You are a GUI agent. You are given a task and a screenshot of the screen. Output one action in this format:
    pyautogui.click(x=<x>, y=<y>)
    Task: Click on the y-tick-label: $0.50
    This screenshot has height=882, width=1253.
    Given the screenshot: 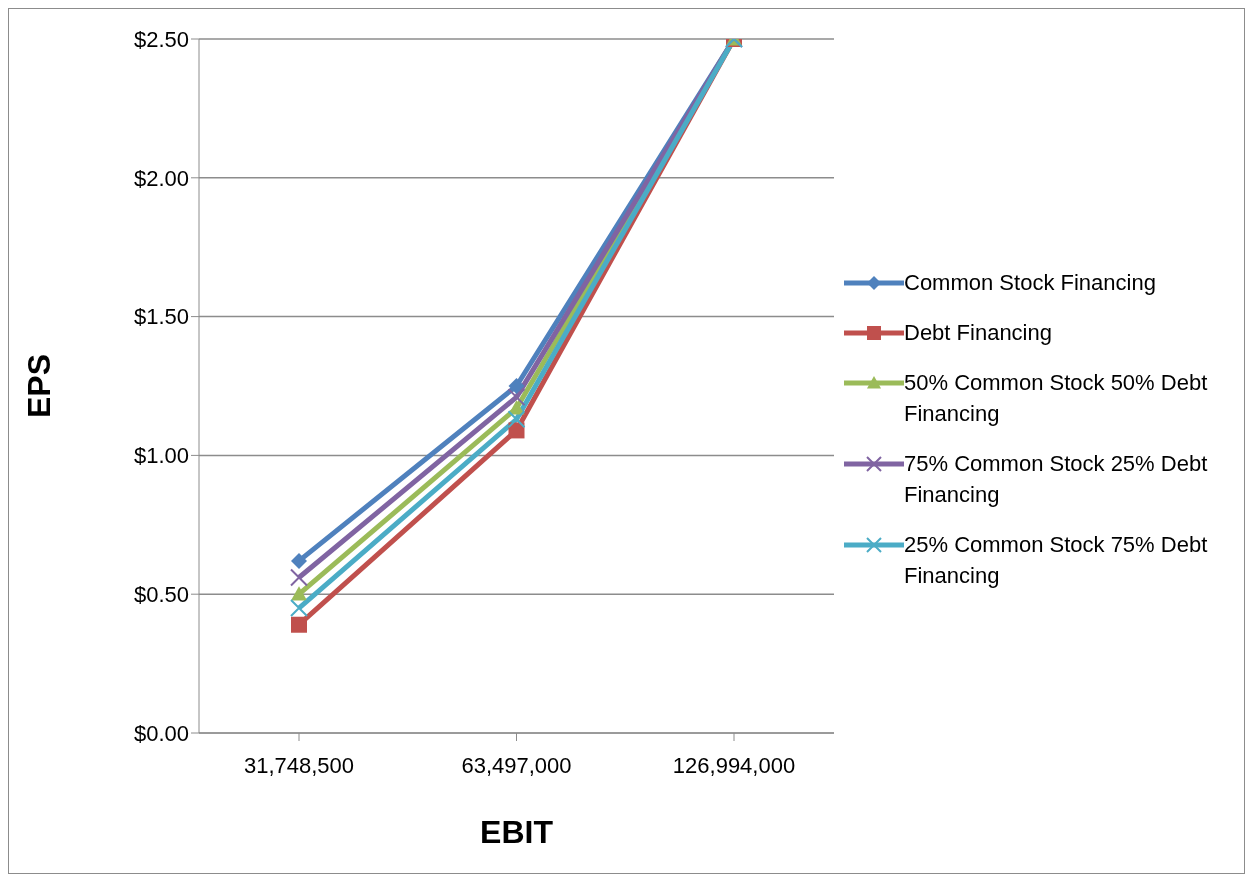 What is the action you would take?
    pyautogui.click(x=161, y=595)
    